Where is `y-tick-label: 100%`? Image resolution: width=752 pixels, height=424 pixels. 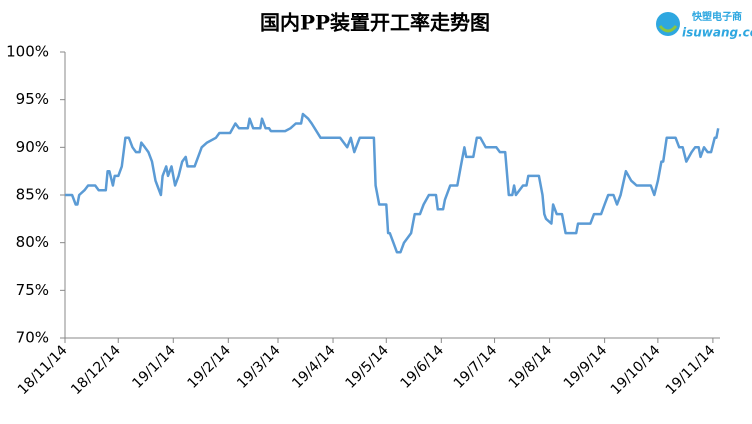 y-tick-label: 100% is located at coordinates (27, 52).